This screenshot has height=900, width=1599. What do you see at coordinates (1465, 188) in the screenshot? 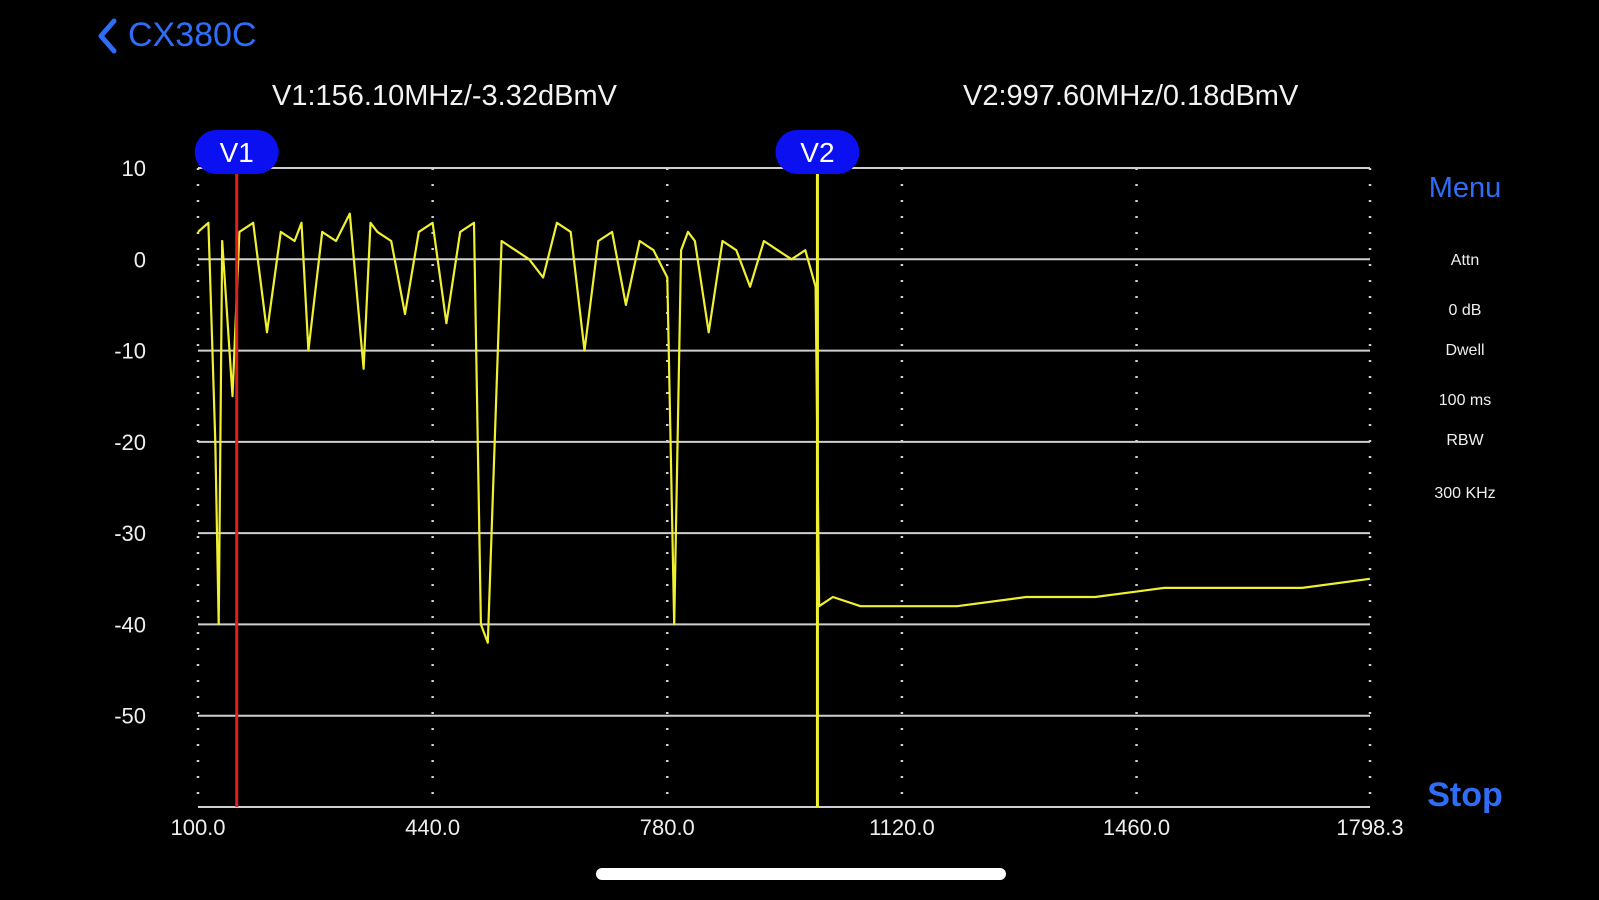
I see `menu-button: Menu` at bounding box center [1465, 188].